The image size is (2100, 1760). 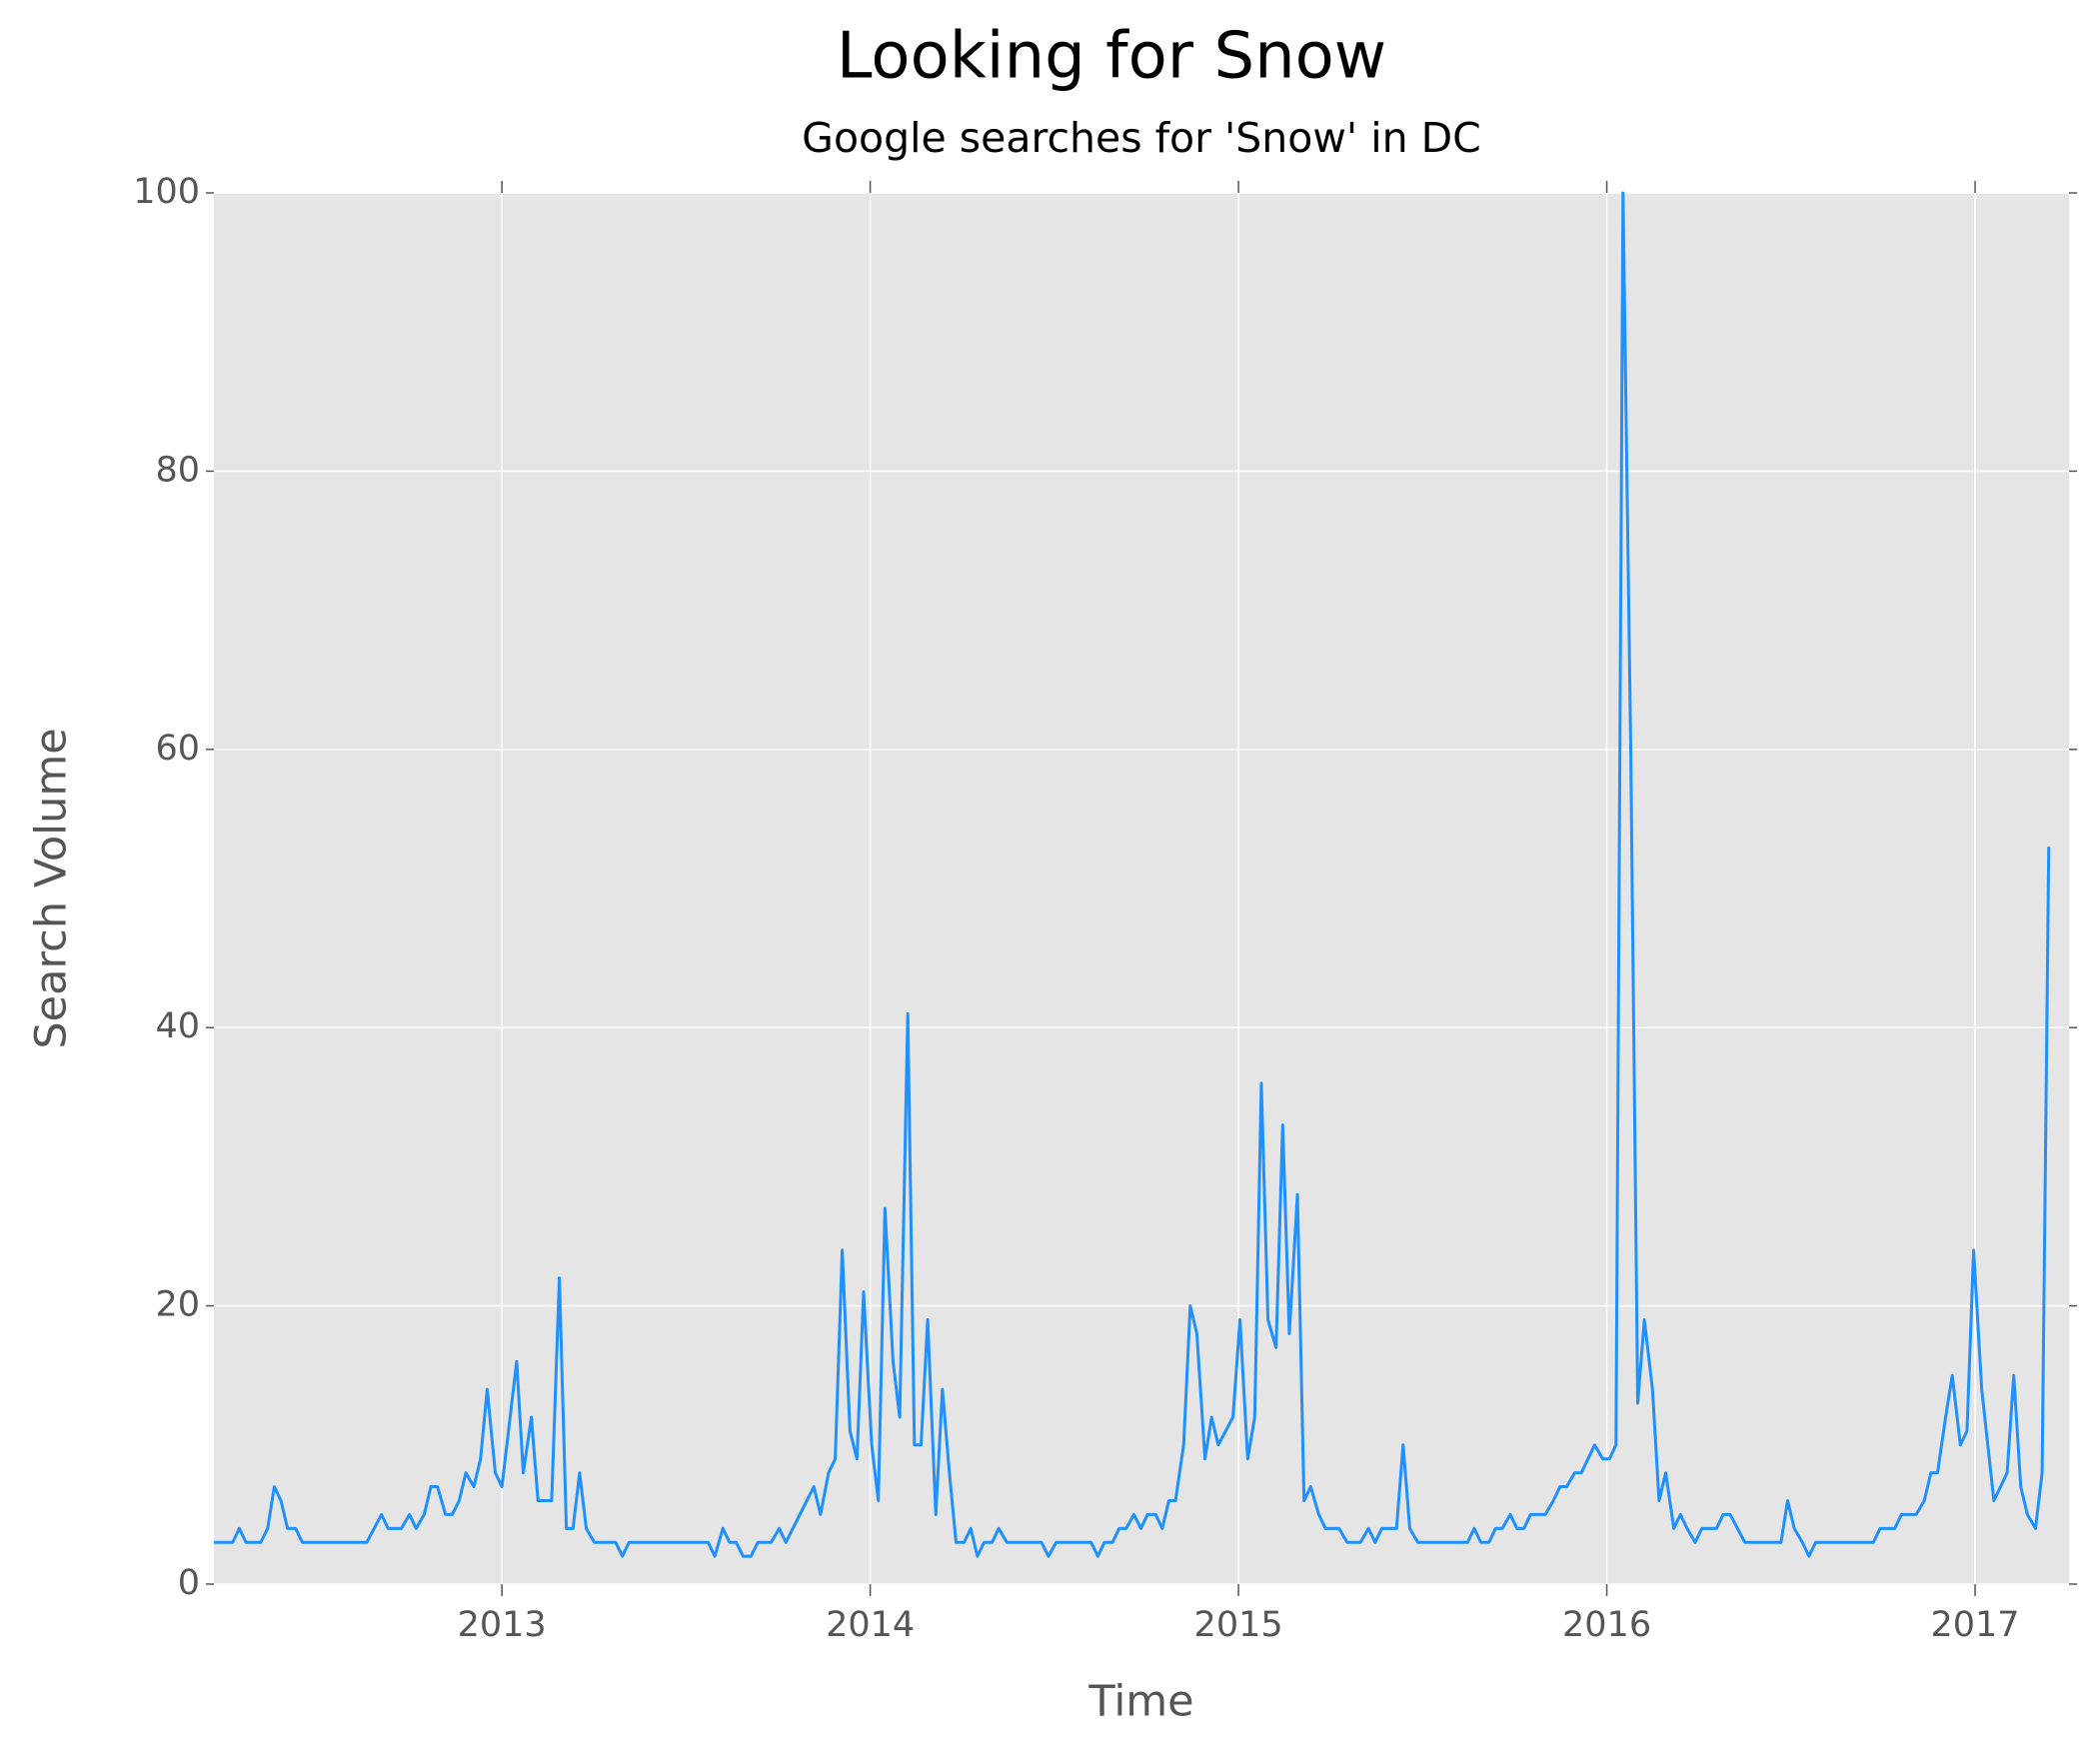 I want to click on y-axis-label: Search Volume, so click(x=52, y=888).